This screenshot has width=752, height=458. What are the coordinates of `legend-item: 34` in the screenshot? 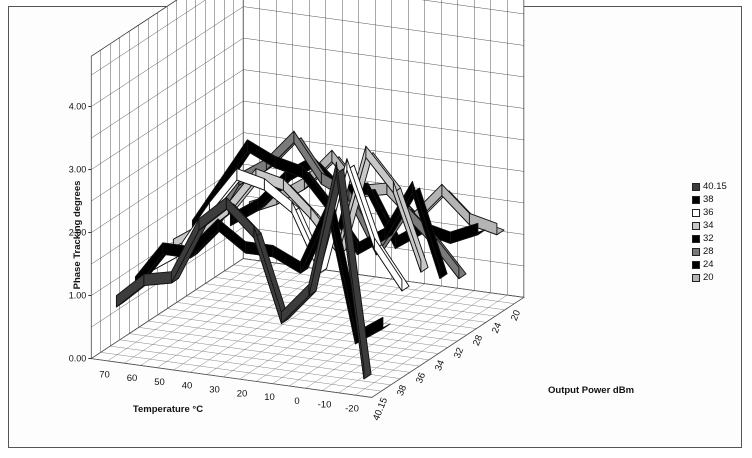 It's located at (714, 225).